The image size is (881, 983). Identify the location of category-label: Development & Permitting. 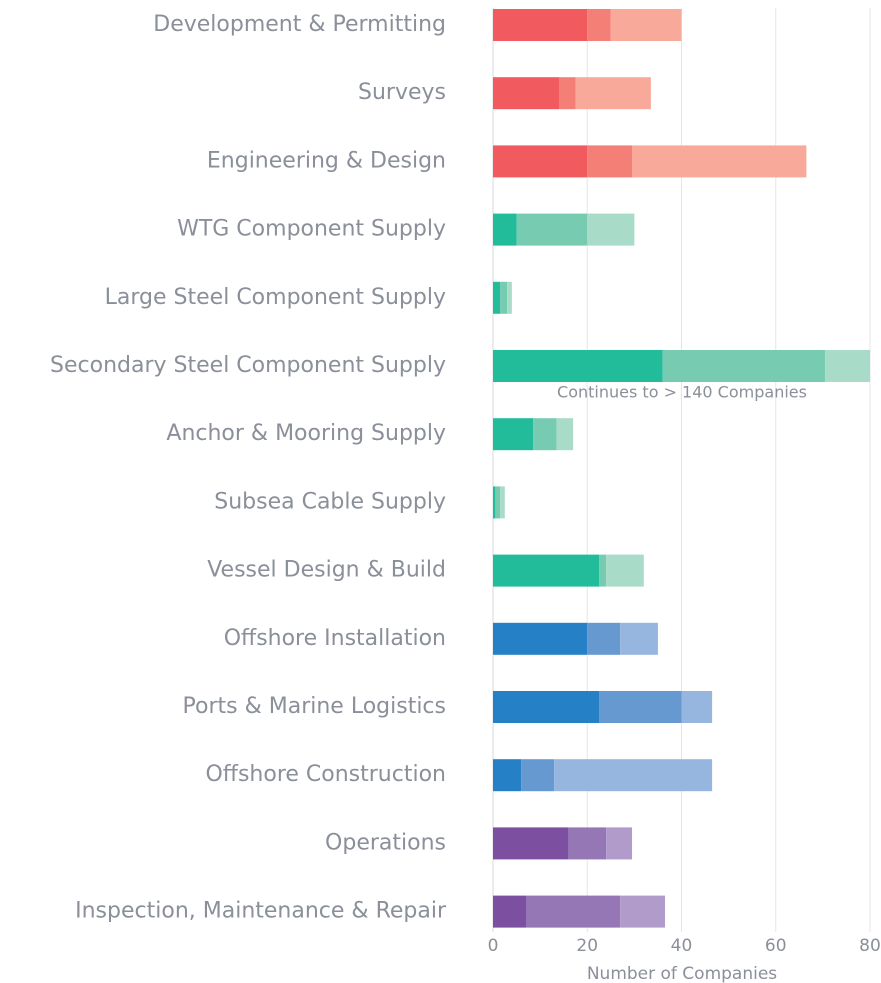
(299, 24).